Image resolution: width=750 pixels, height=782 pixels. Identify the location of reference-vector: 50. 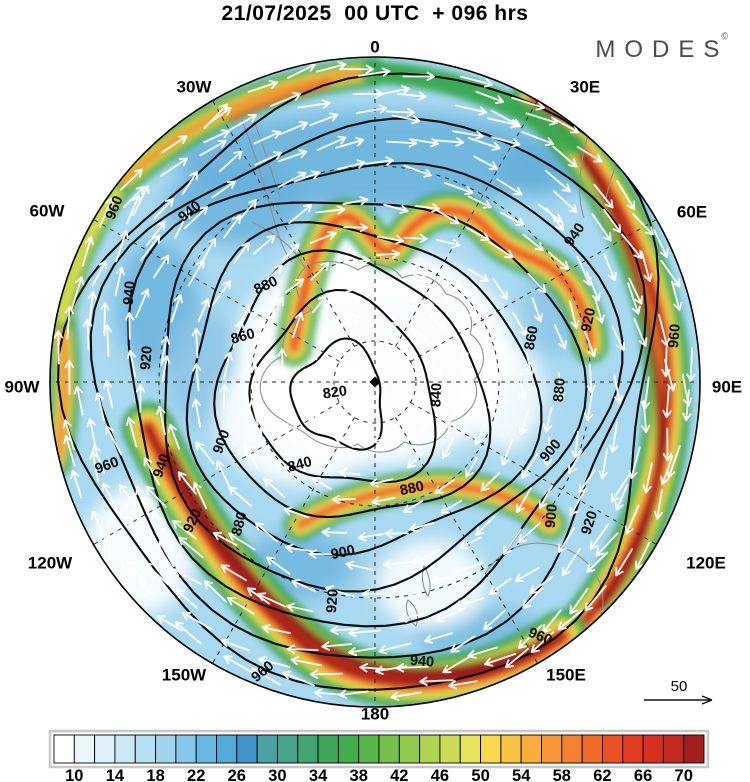
(678, 691).